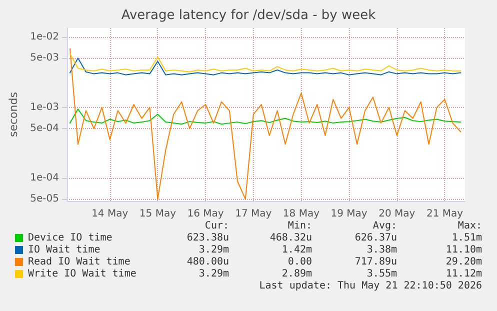 This screenshot has width=497, height=311. Describe the element at coordinates (382, 250) in the screenshot. I see `text: 3.38m` at that location.